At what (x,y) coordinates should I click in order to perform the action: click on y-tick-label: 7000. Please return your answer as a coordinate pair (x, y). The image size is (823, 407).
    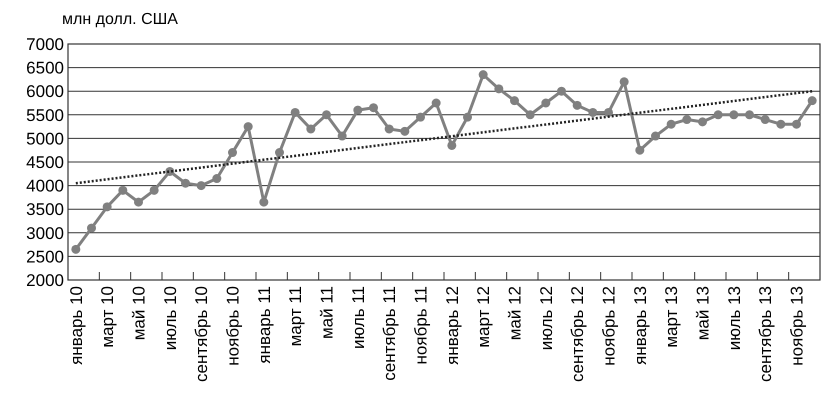
    Looking at the image, I should click on (45, 44).